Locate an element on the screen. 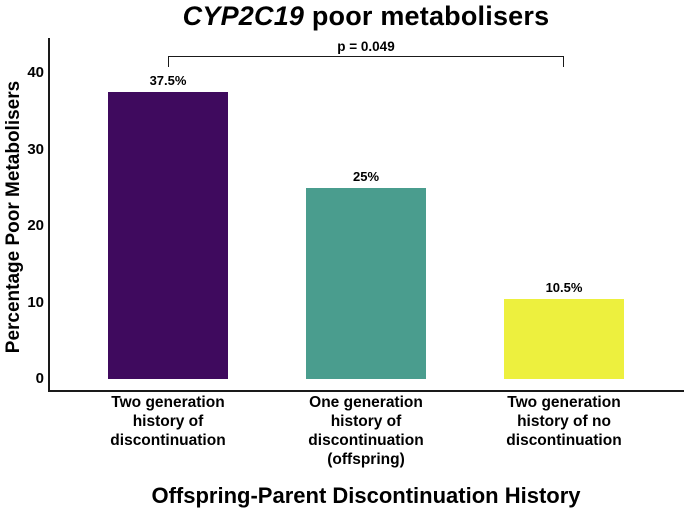  chart-title-rest: poor metabolisers is located at coordinates (427, 16).